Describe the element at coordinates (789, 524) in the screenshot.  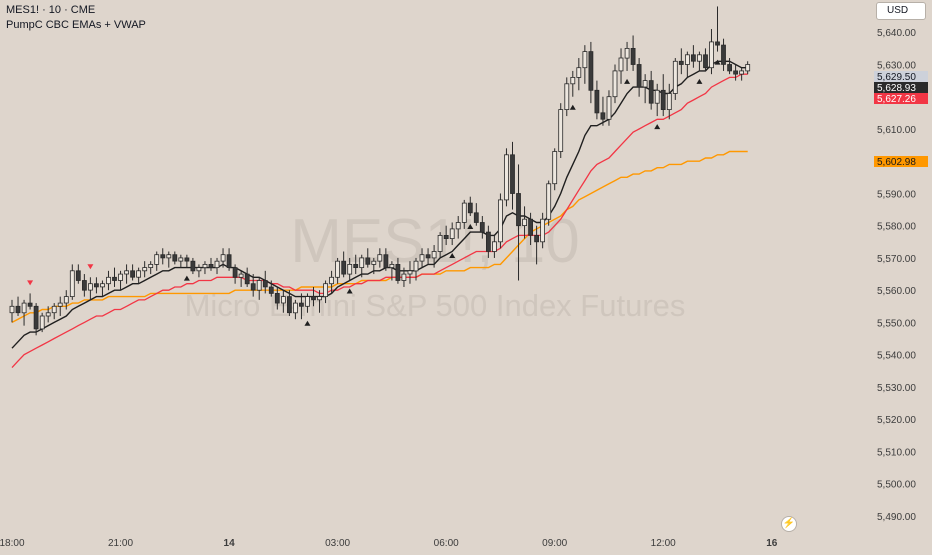
I see `lightning-icon: ⚡` at that location.